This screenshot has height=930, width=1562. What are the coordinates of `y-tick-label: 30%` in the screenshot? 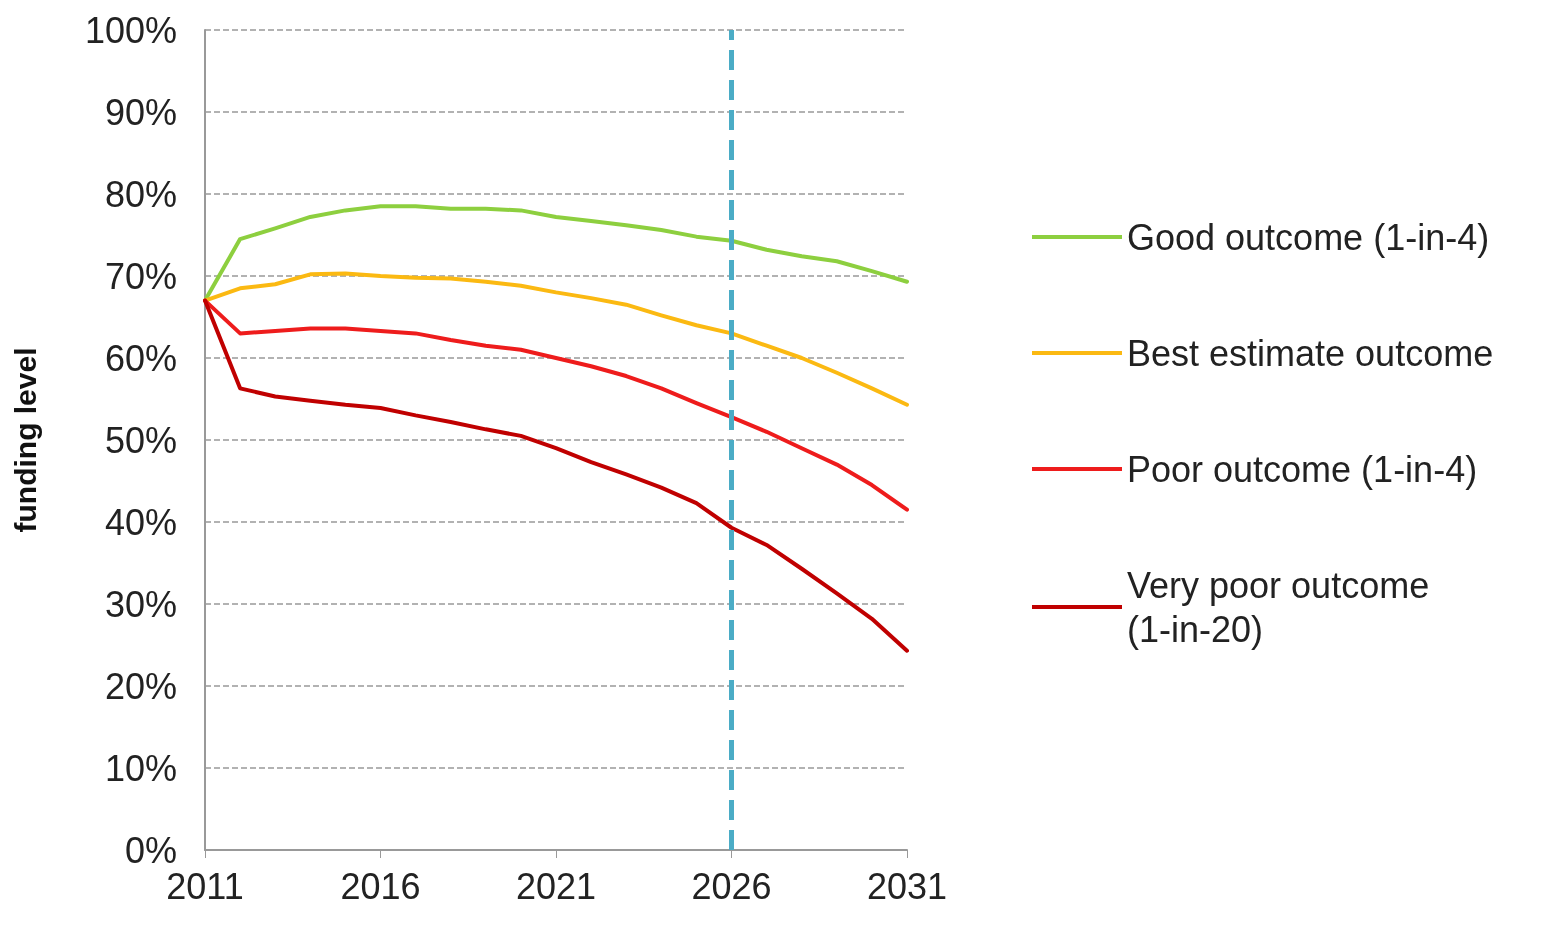 It's located at (140, 604).